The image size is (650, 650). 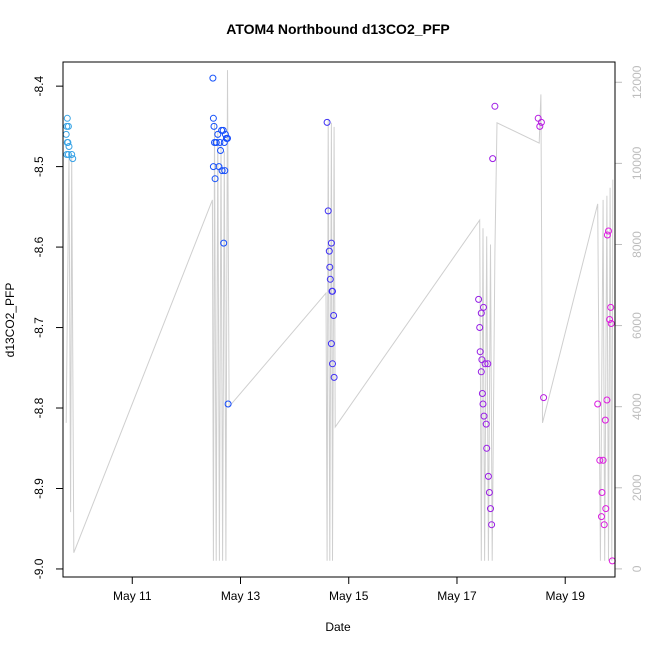 What do you see at coordinates (338, 627) in the screenshot?
I see `x-axis-label: Date` at bounding box center [338, 627].